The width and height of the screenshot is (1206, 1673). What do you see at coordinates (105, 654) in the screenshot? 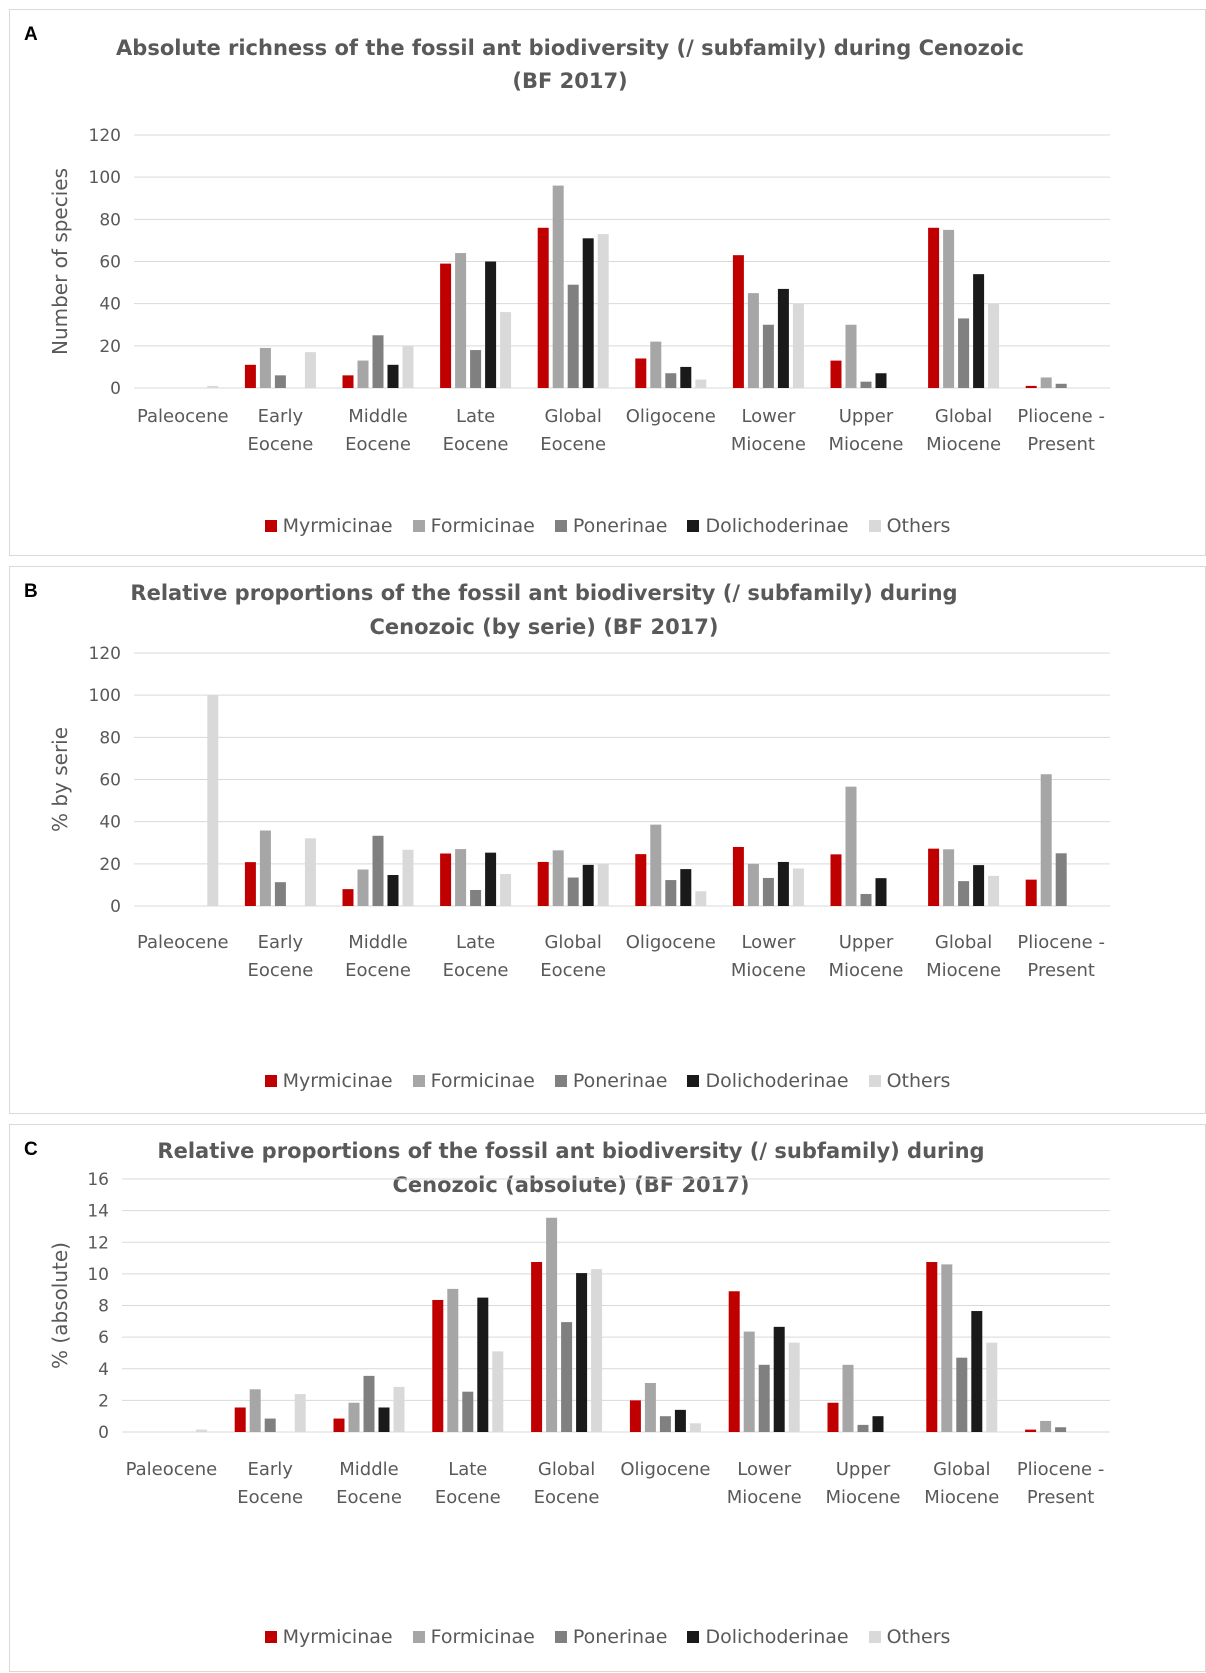
I see `y-tick-label: 120` at bounding box center [105, 654].